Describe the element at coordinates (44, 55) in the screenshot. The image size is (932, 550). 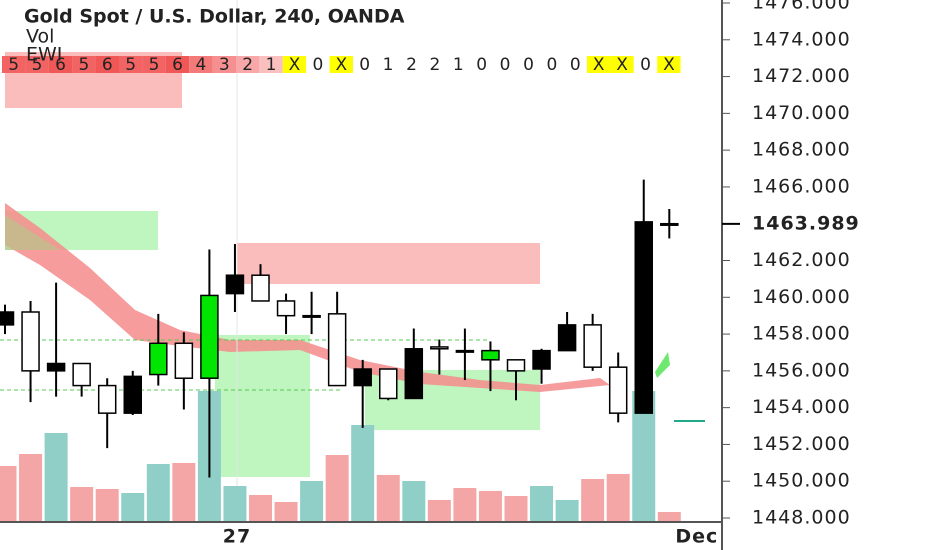
I see `ewi-label: EWI` at that location.